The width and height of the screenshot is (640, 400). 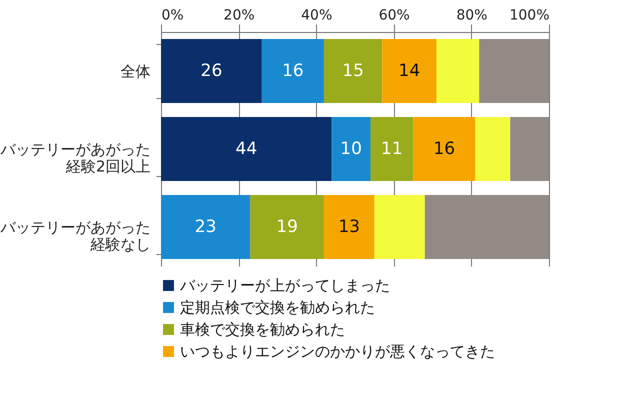 I want to click on data-label: 15, so click(x=353, y=71).